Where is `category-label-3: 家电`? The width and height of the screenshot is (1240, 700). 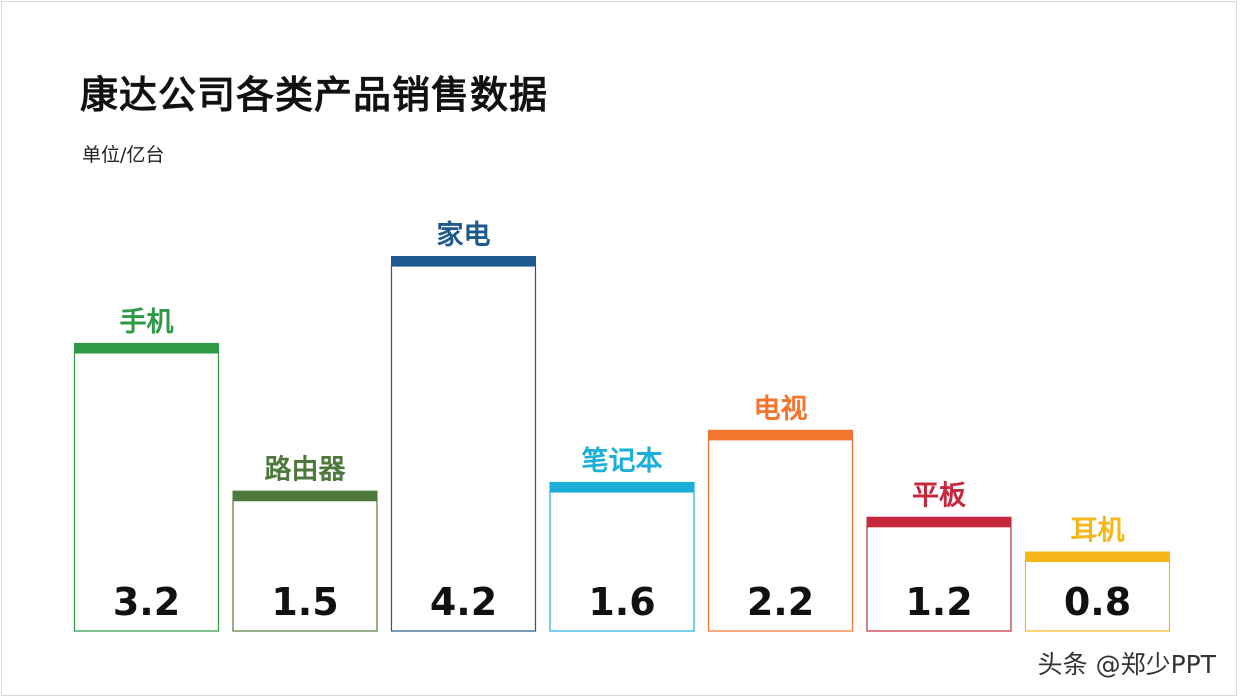
category-label-3: 家电 is located at coordinates (464, 235).